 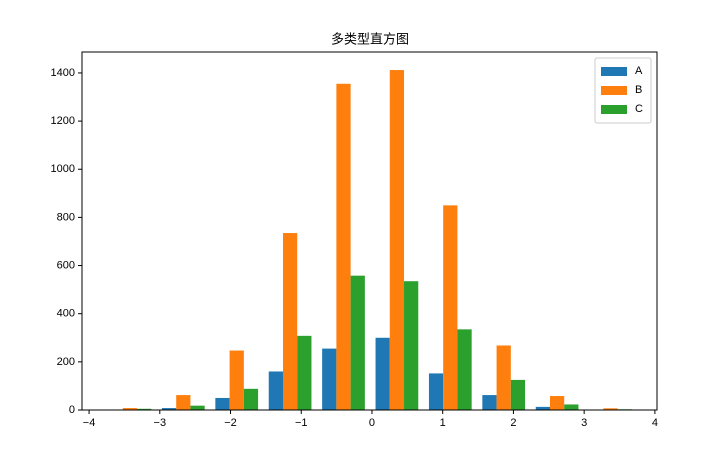 What do you see at coordinates (443, 423) in the screenshot?
I see `x-tick-label: 1` at bounding box center [443, 423].